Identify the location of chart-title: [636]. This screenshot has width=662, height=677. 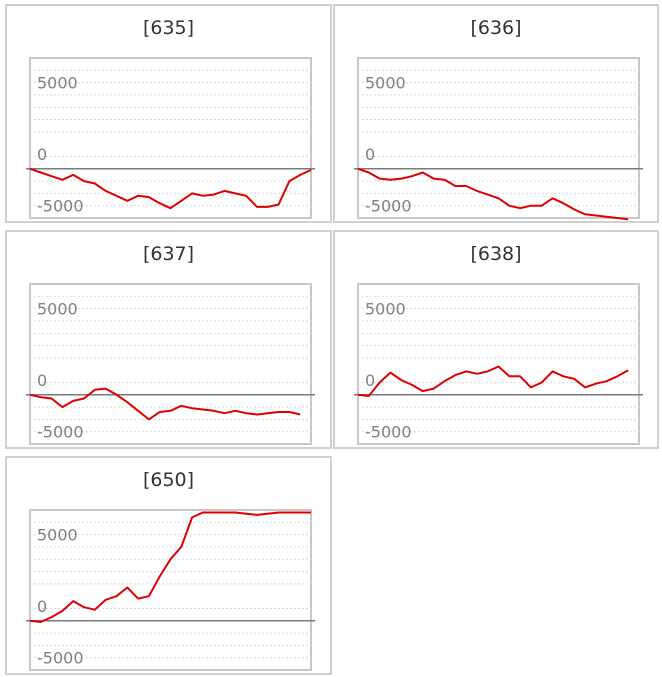
(496, 28).